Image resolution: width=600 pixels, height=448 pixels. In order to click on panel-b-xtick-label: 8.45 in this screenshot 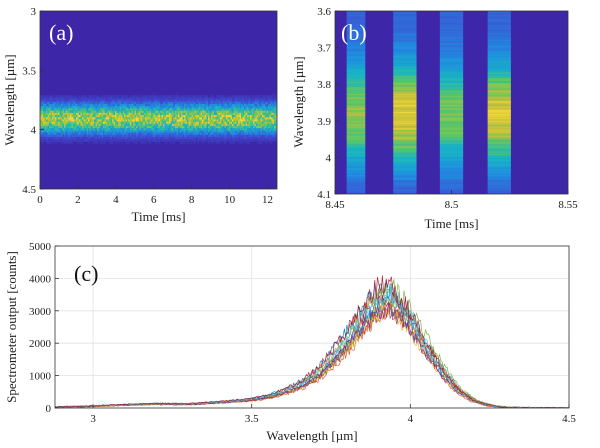, I will do `click(335, 205)`.